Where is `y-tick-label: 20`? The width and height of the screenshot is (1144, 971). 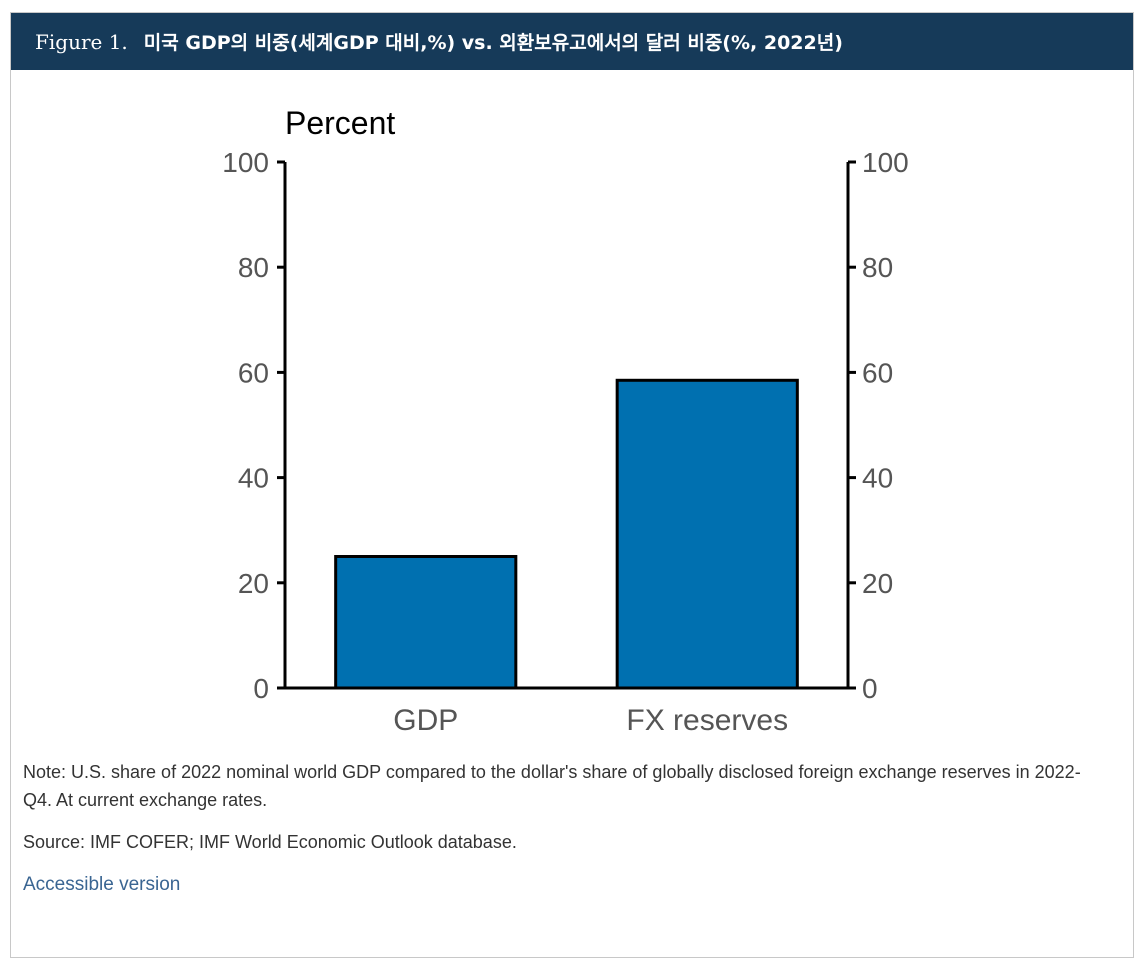
y-tick-label: 20 is located at coordinates (253, 583).